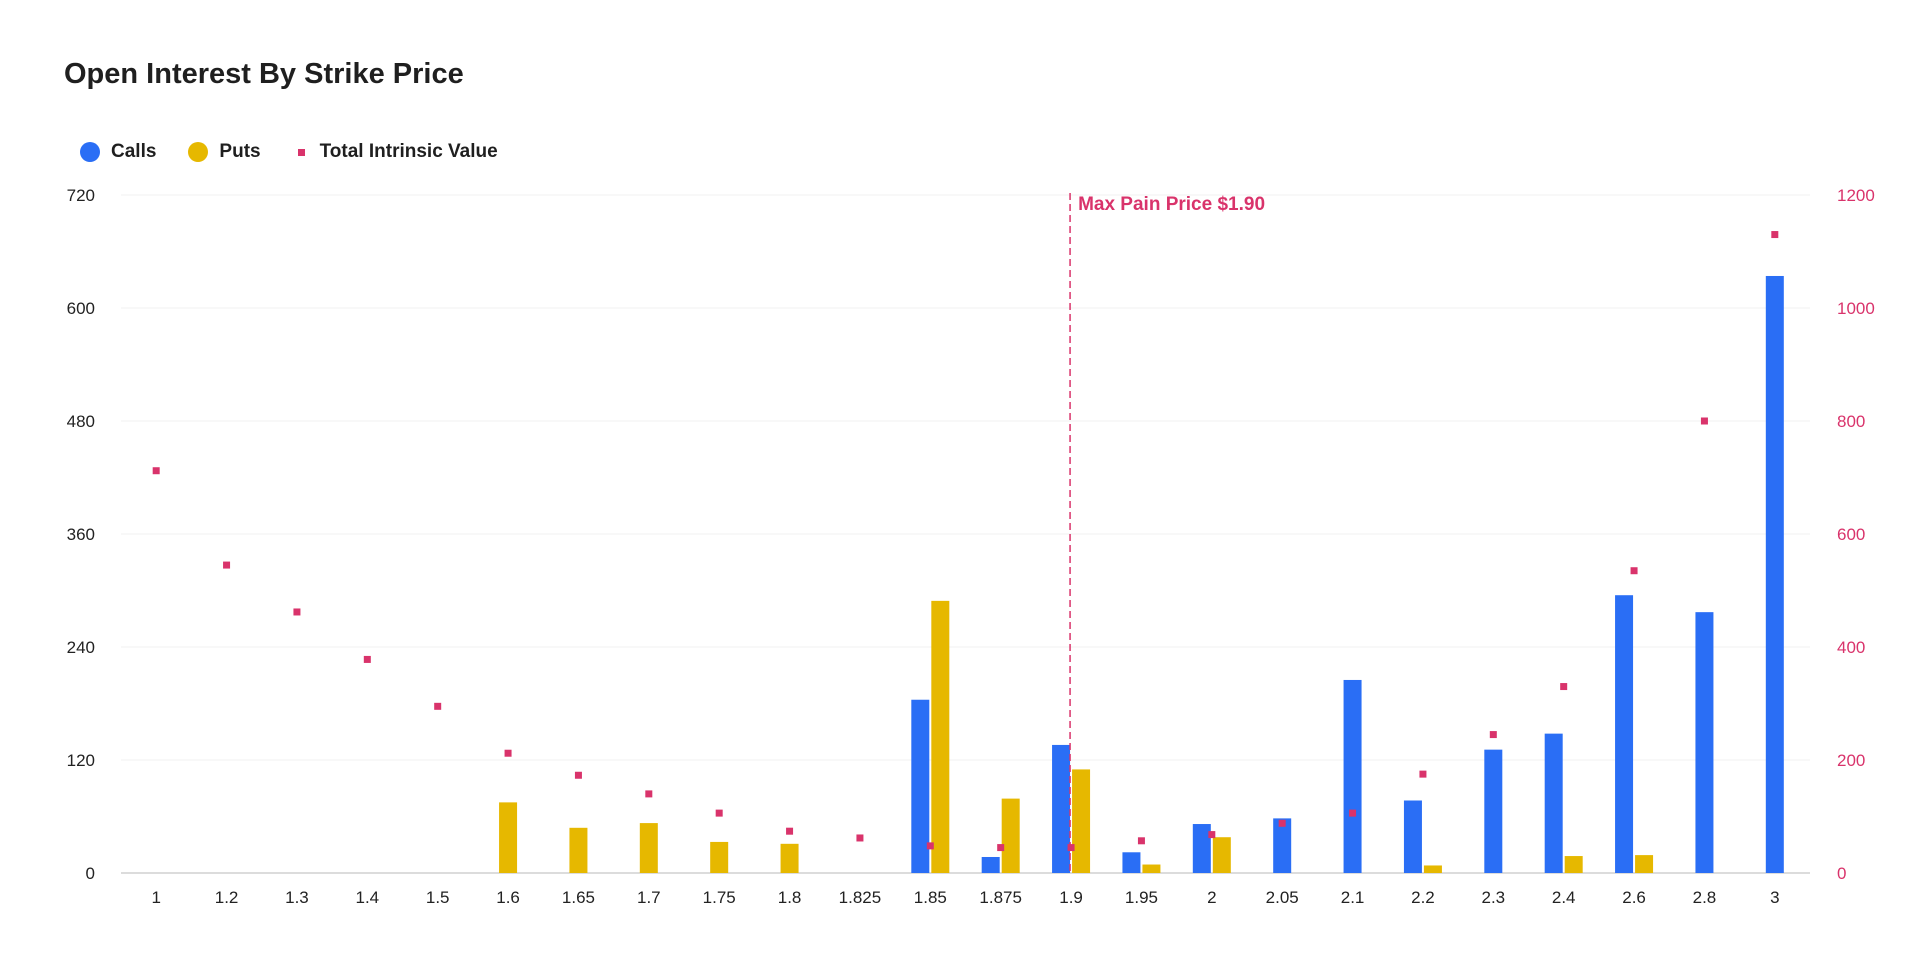  Describe the element at coordinates (1851, 647) in the screenshot. I see `y-right-tick-label: 400` at that location.